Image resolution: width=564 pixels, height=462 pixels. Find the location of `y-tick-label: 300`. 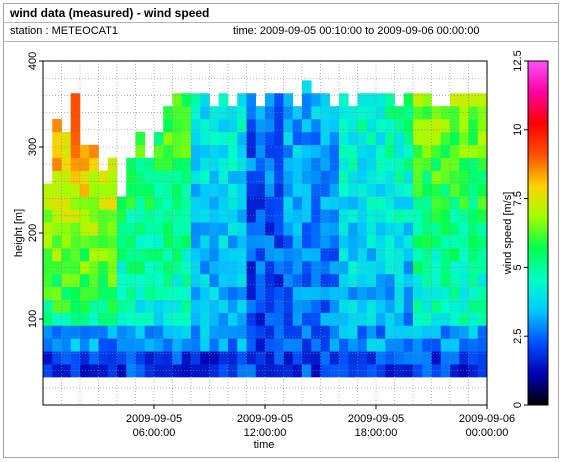

y-tick-label: 300 is located at coordinates (33, 147).